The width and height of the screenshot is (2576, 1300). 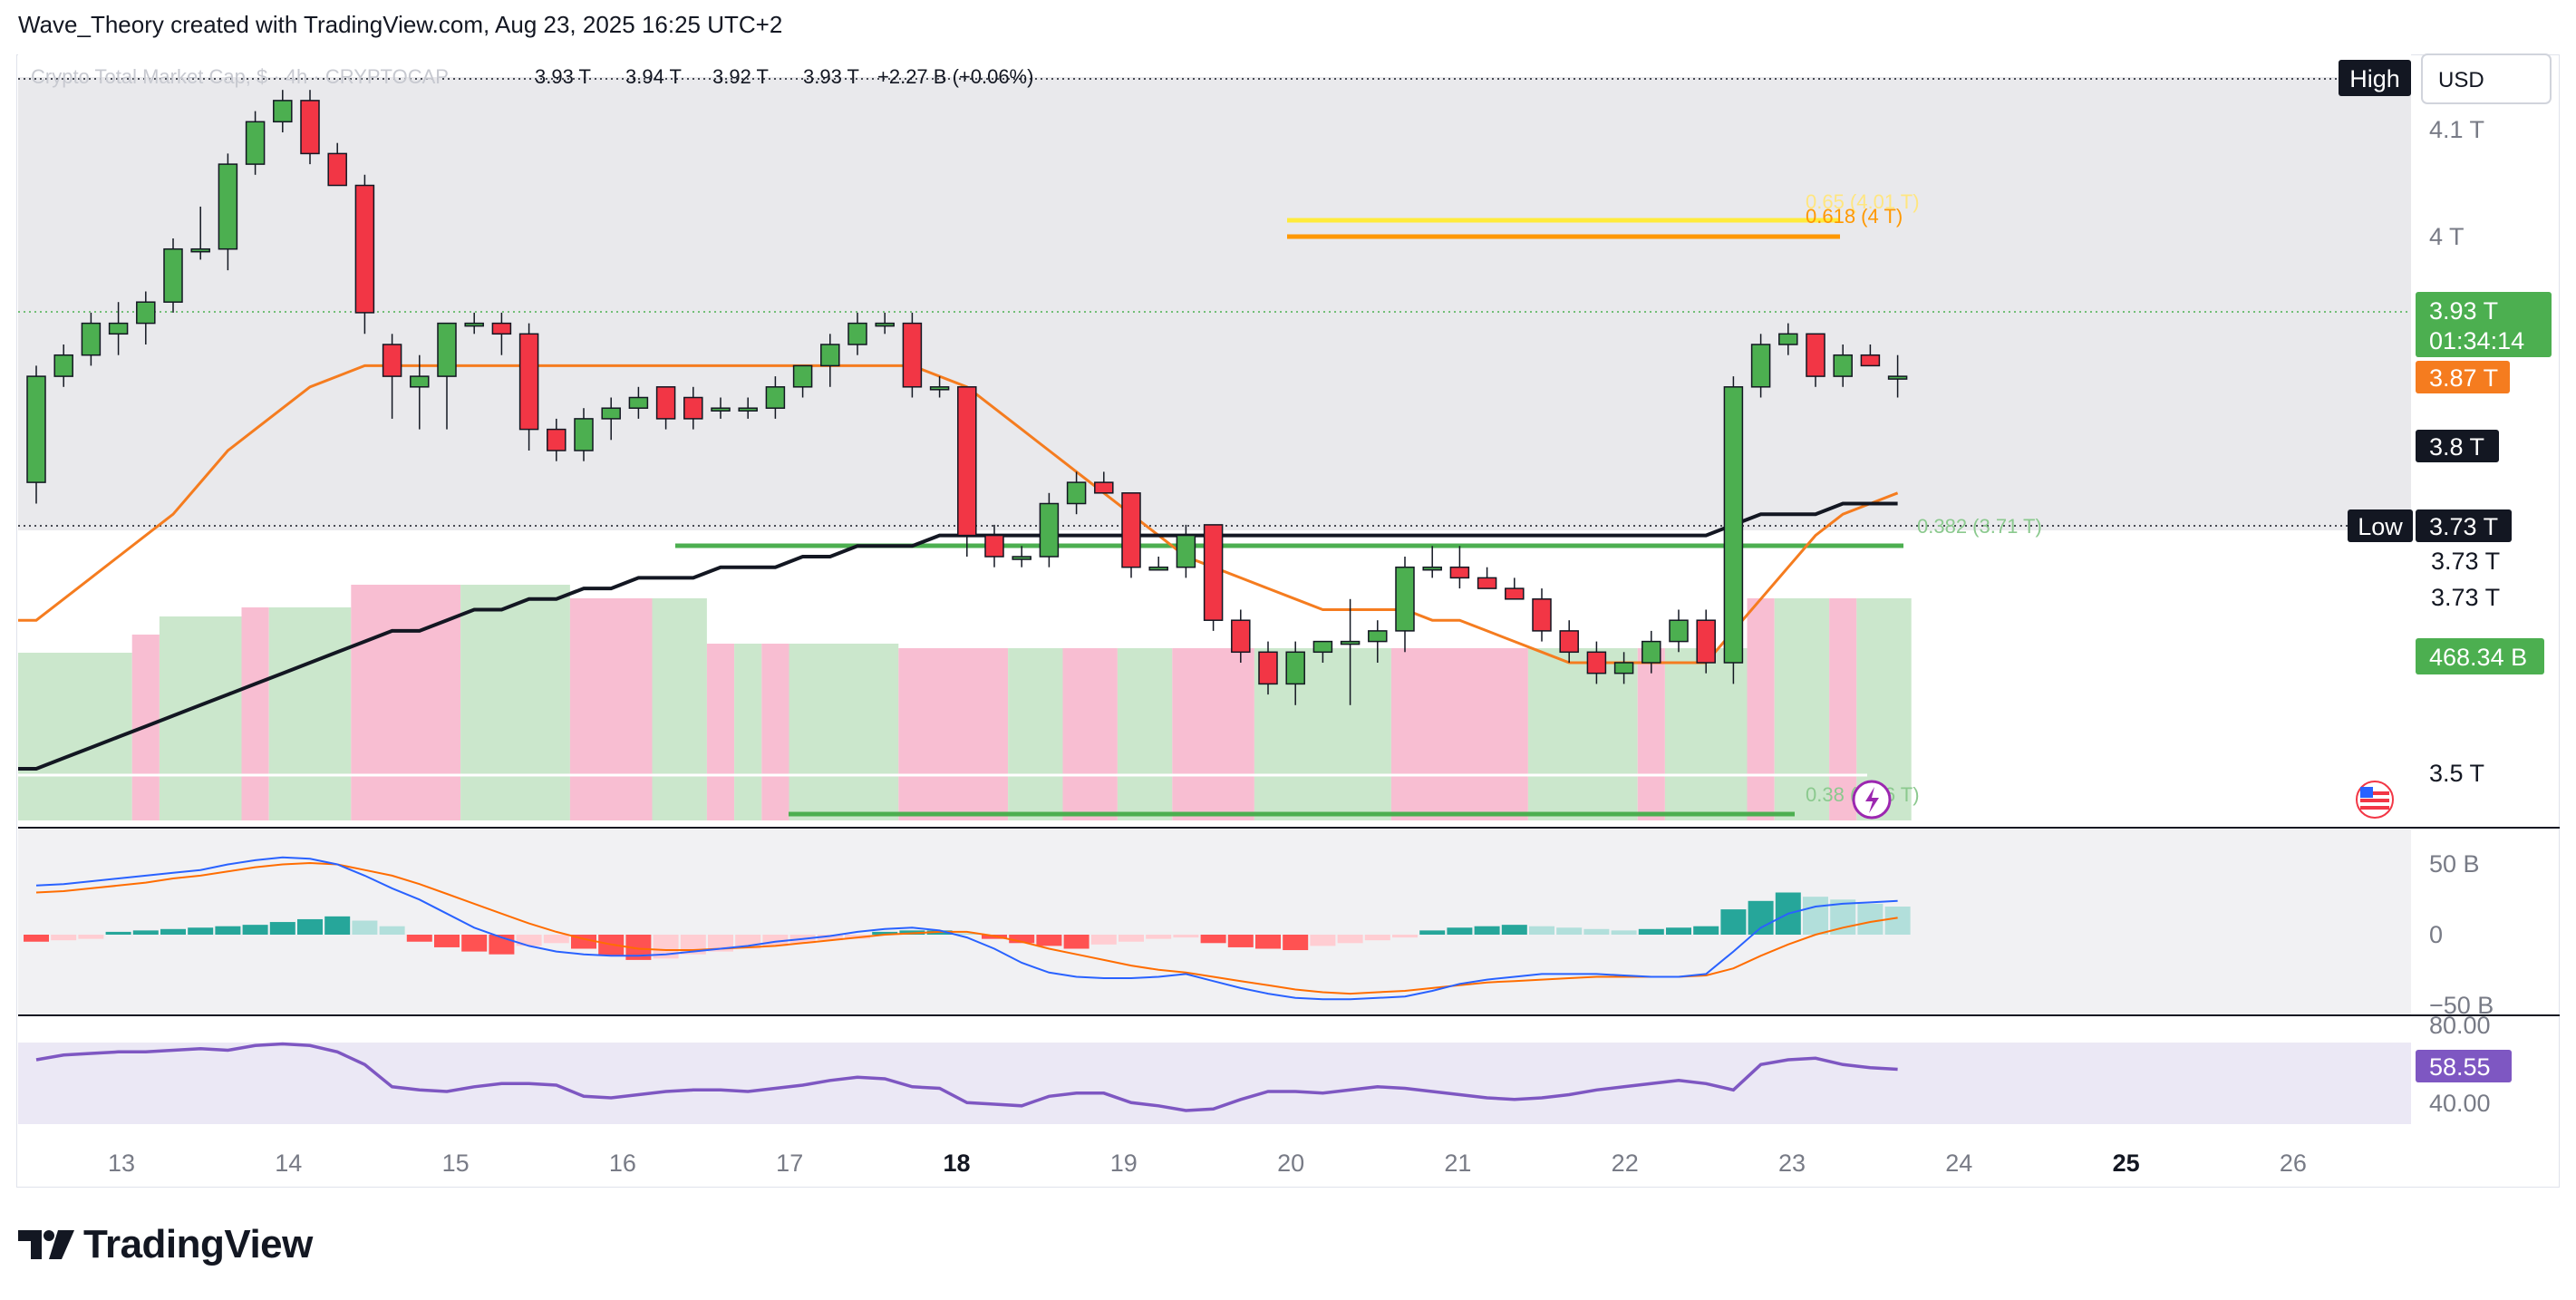 I want to click on macd-tick-0: 0, so click(x=2436, y=934).